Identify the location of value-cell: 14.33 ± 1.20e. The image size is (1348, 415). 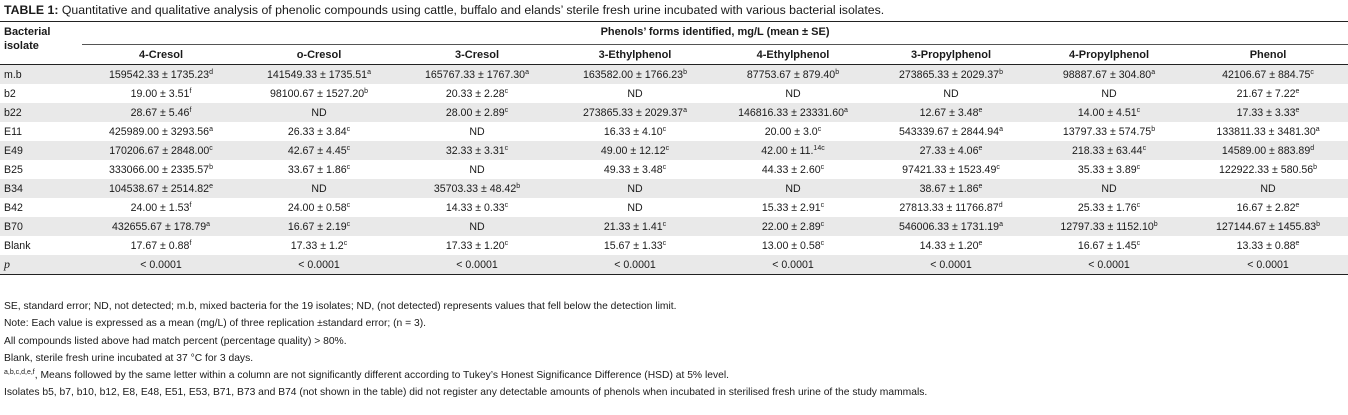
(951, 245).